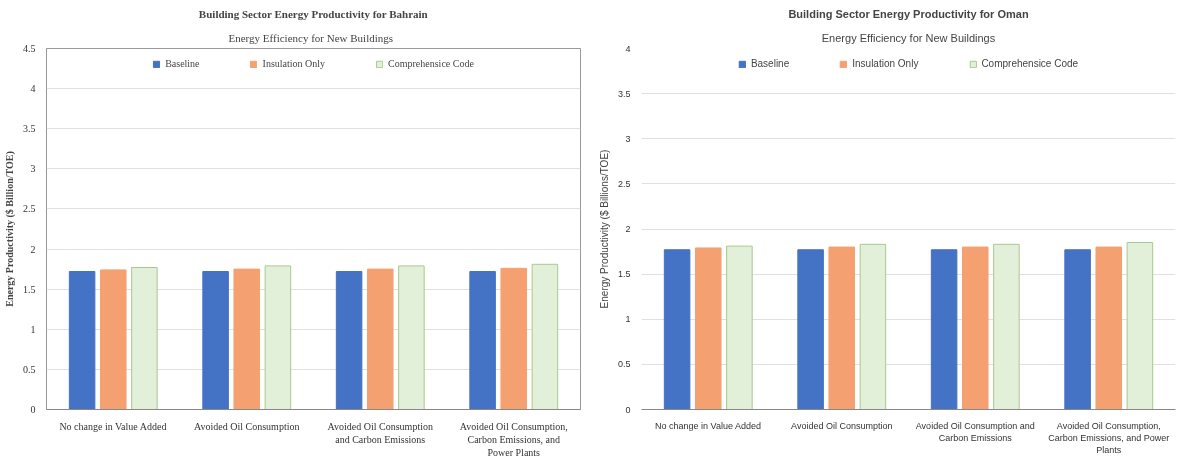 The image size is (1185, 465). I want to click on y-axis-title: Energy Productivity ($ Billions/TOE), so click(604, 229).